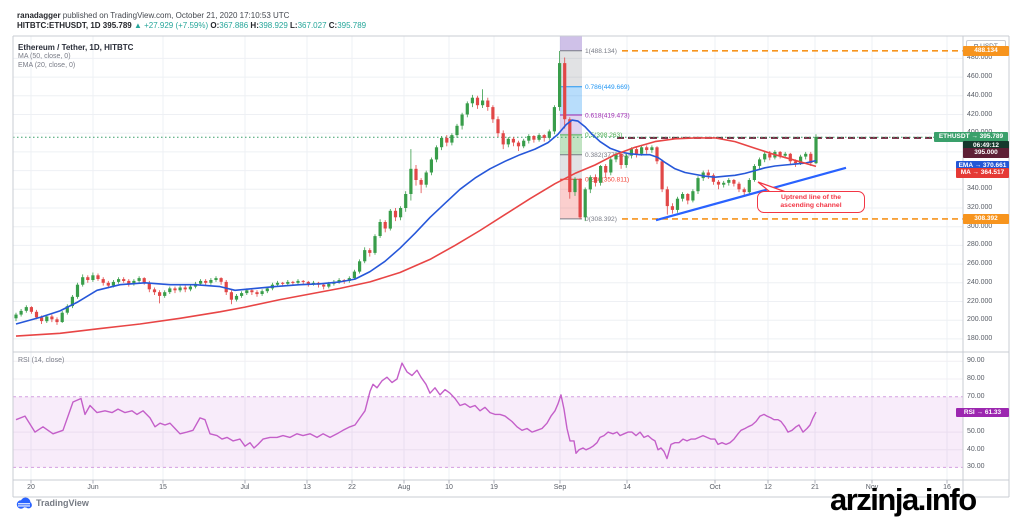  Describe the element at coordinates (171, 25) in the screenshot. I see `price-change: ▲ +27.929 (+7.59%)` at that location.